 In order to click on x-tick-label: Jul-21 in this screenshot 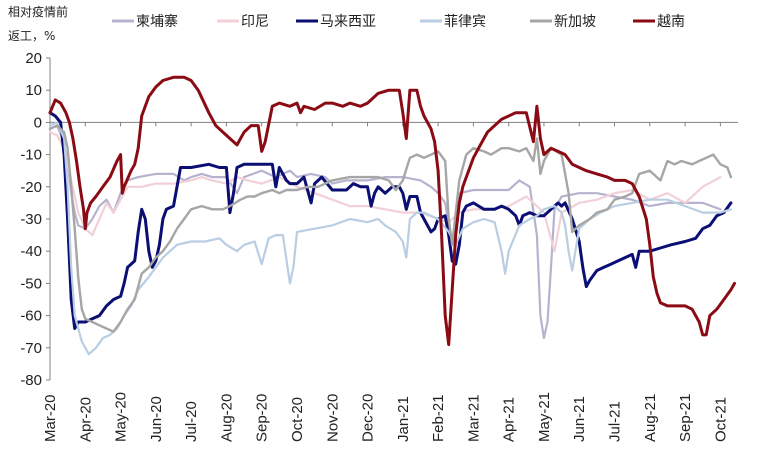, I will do `click(615, 421)`.